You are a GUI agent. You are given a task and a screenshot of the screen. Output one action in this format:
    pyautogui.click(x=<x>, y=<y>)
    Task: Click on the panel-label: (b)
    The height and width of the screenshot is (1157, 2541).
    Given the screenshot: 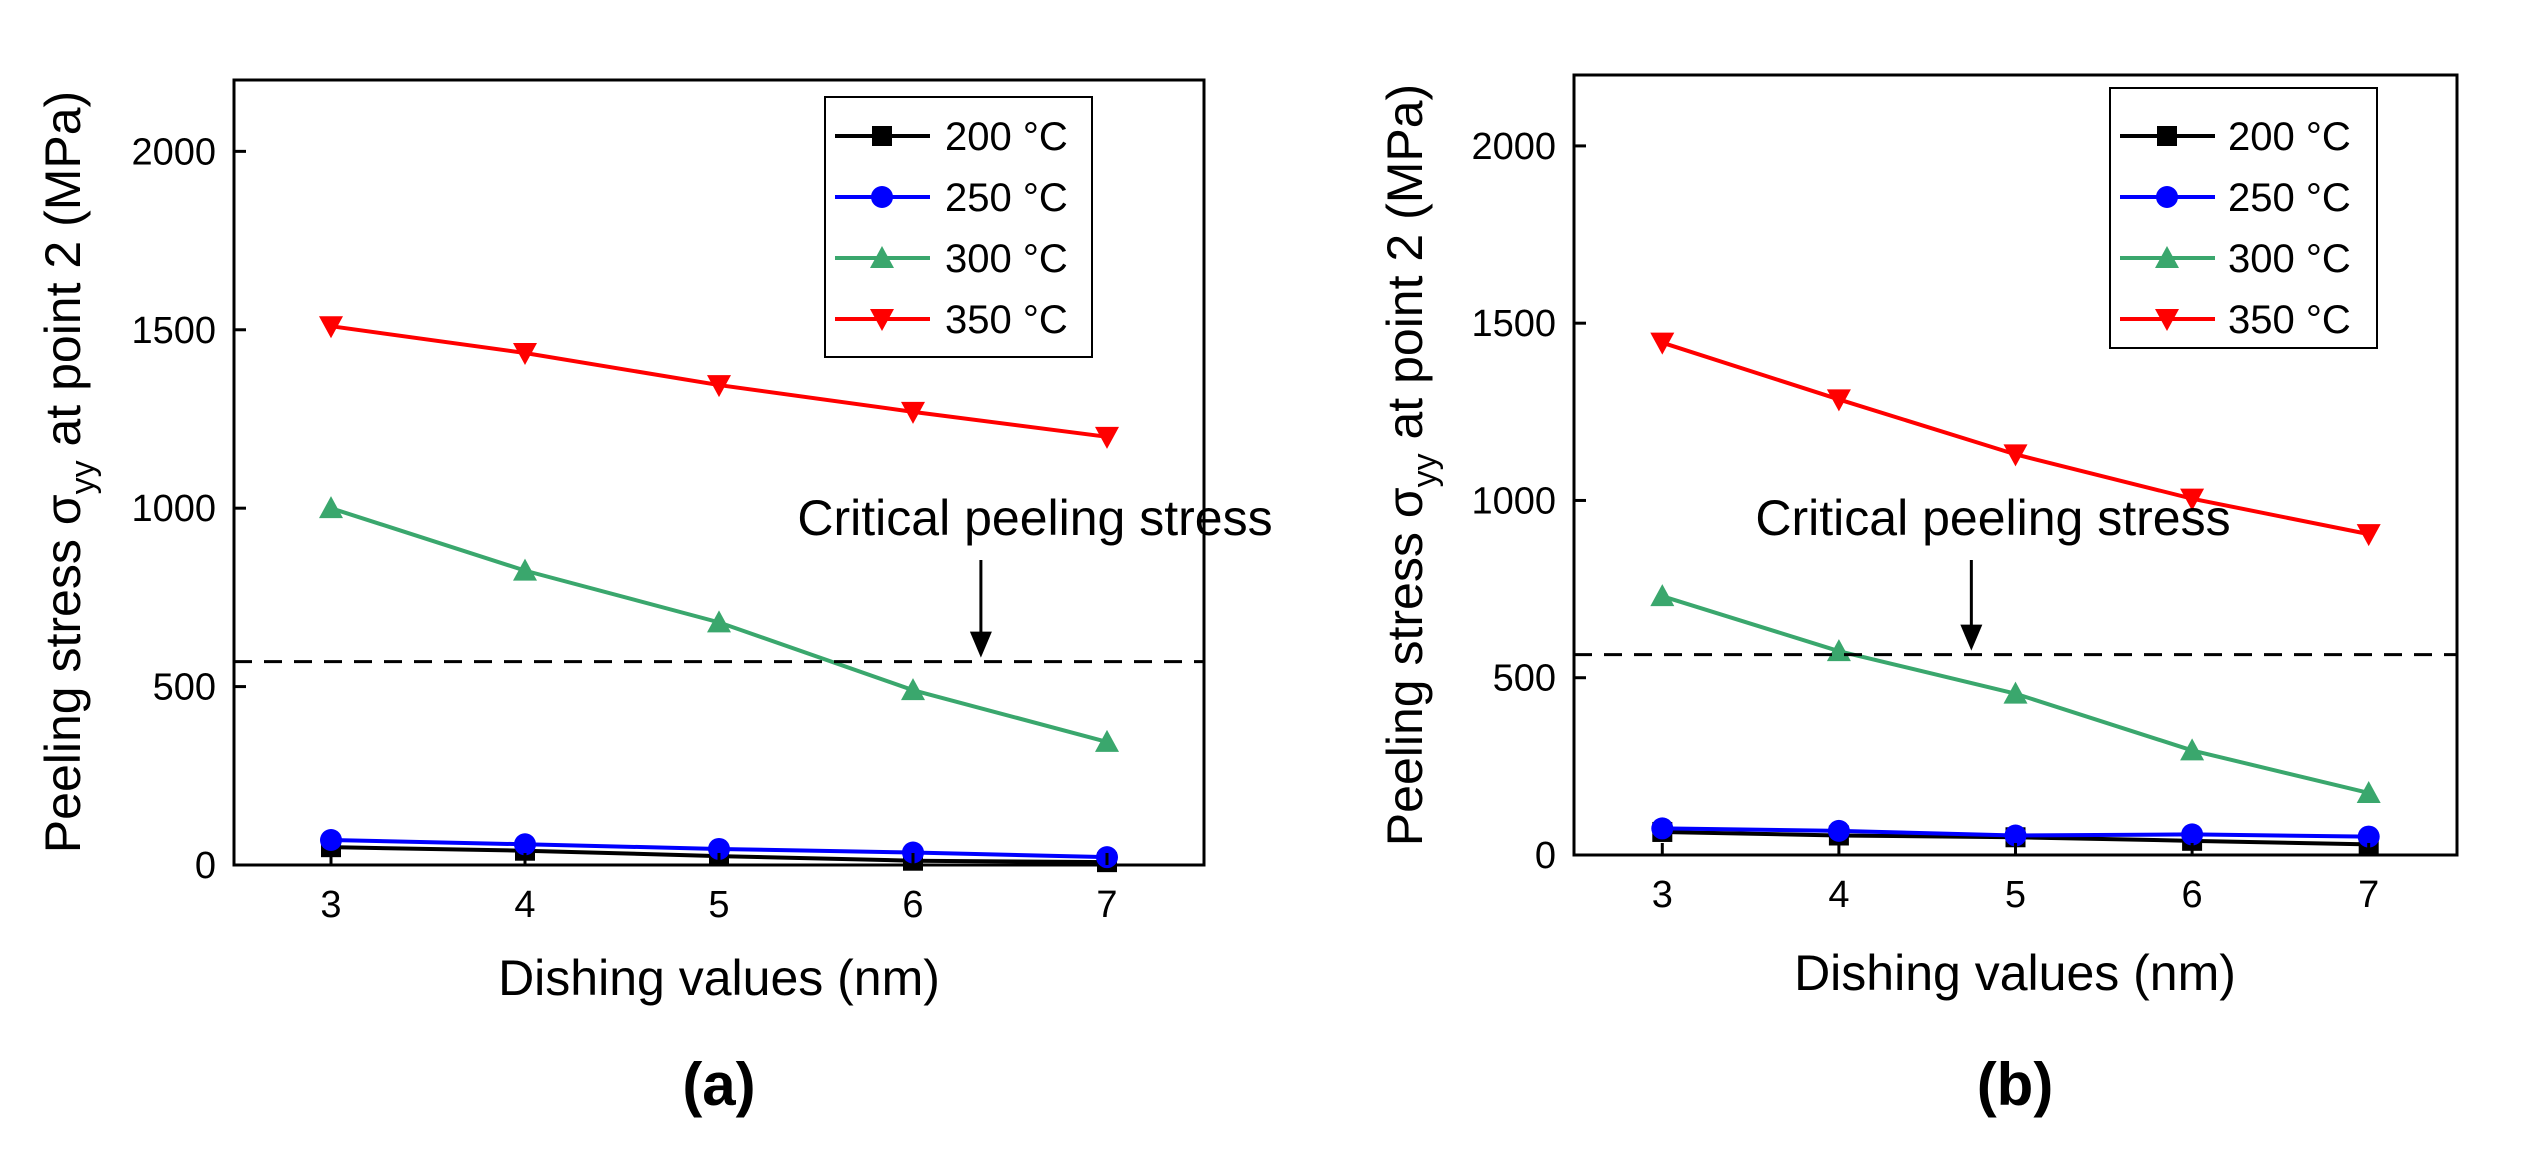 What is the action you would take?
    pyautogui.click(x=2015, y=1084)
    